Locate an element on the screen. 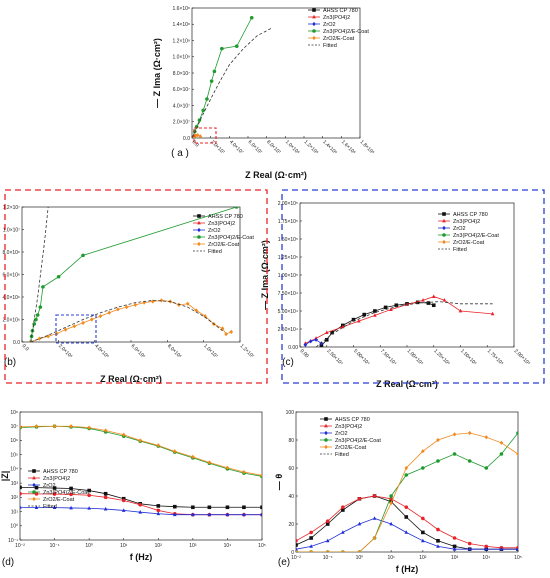 Image resolution: width=550 pixels, height=578 pixels. x-tick-label: 5.00×10⁴ is located at coordinates (361, 357).